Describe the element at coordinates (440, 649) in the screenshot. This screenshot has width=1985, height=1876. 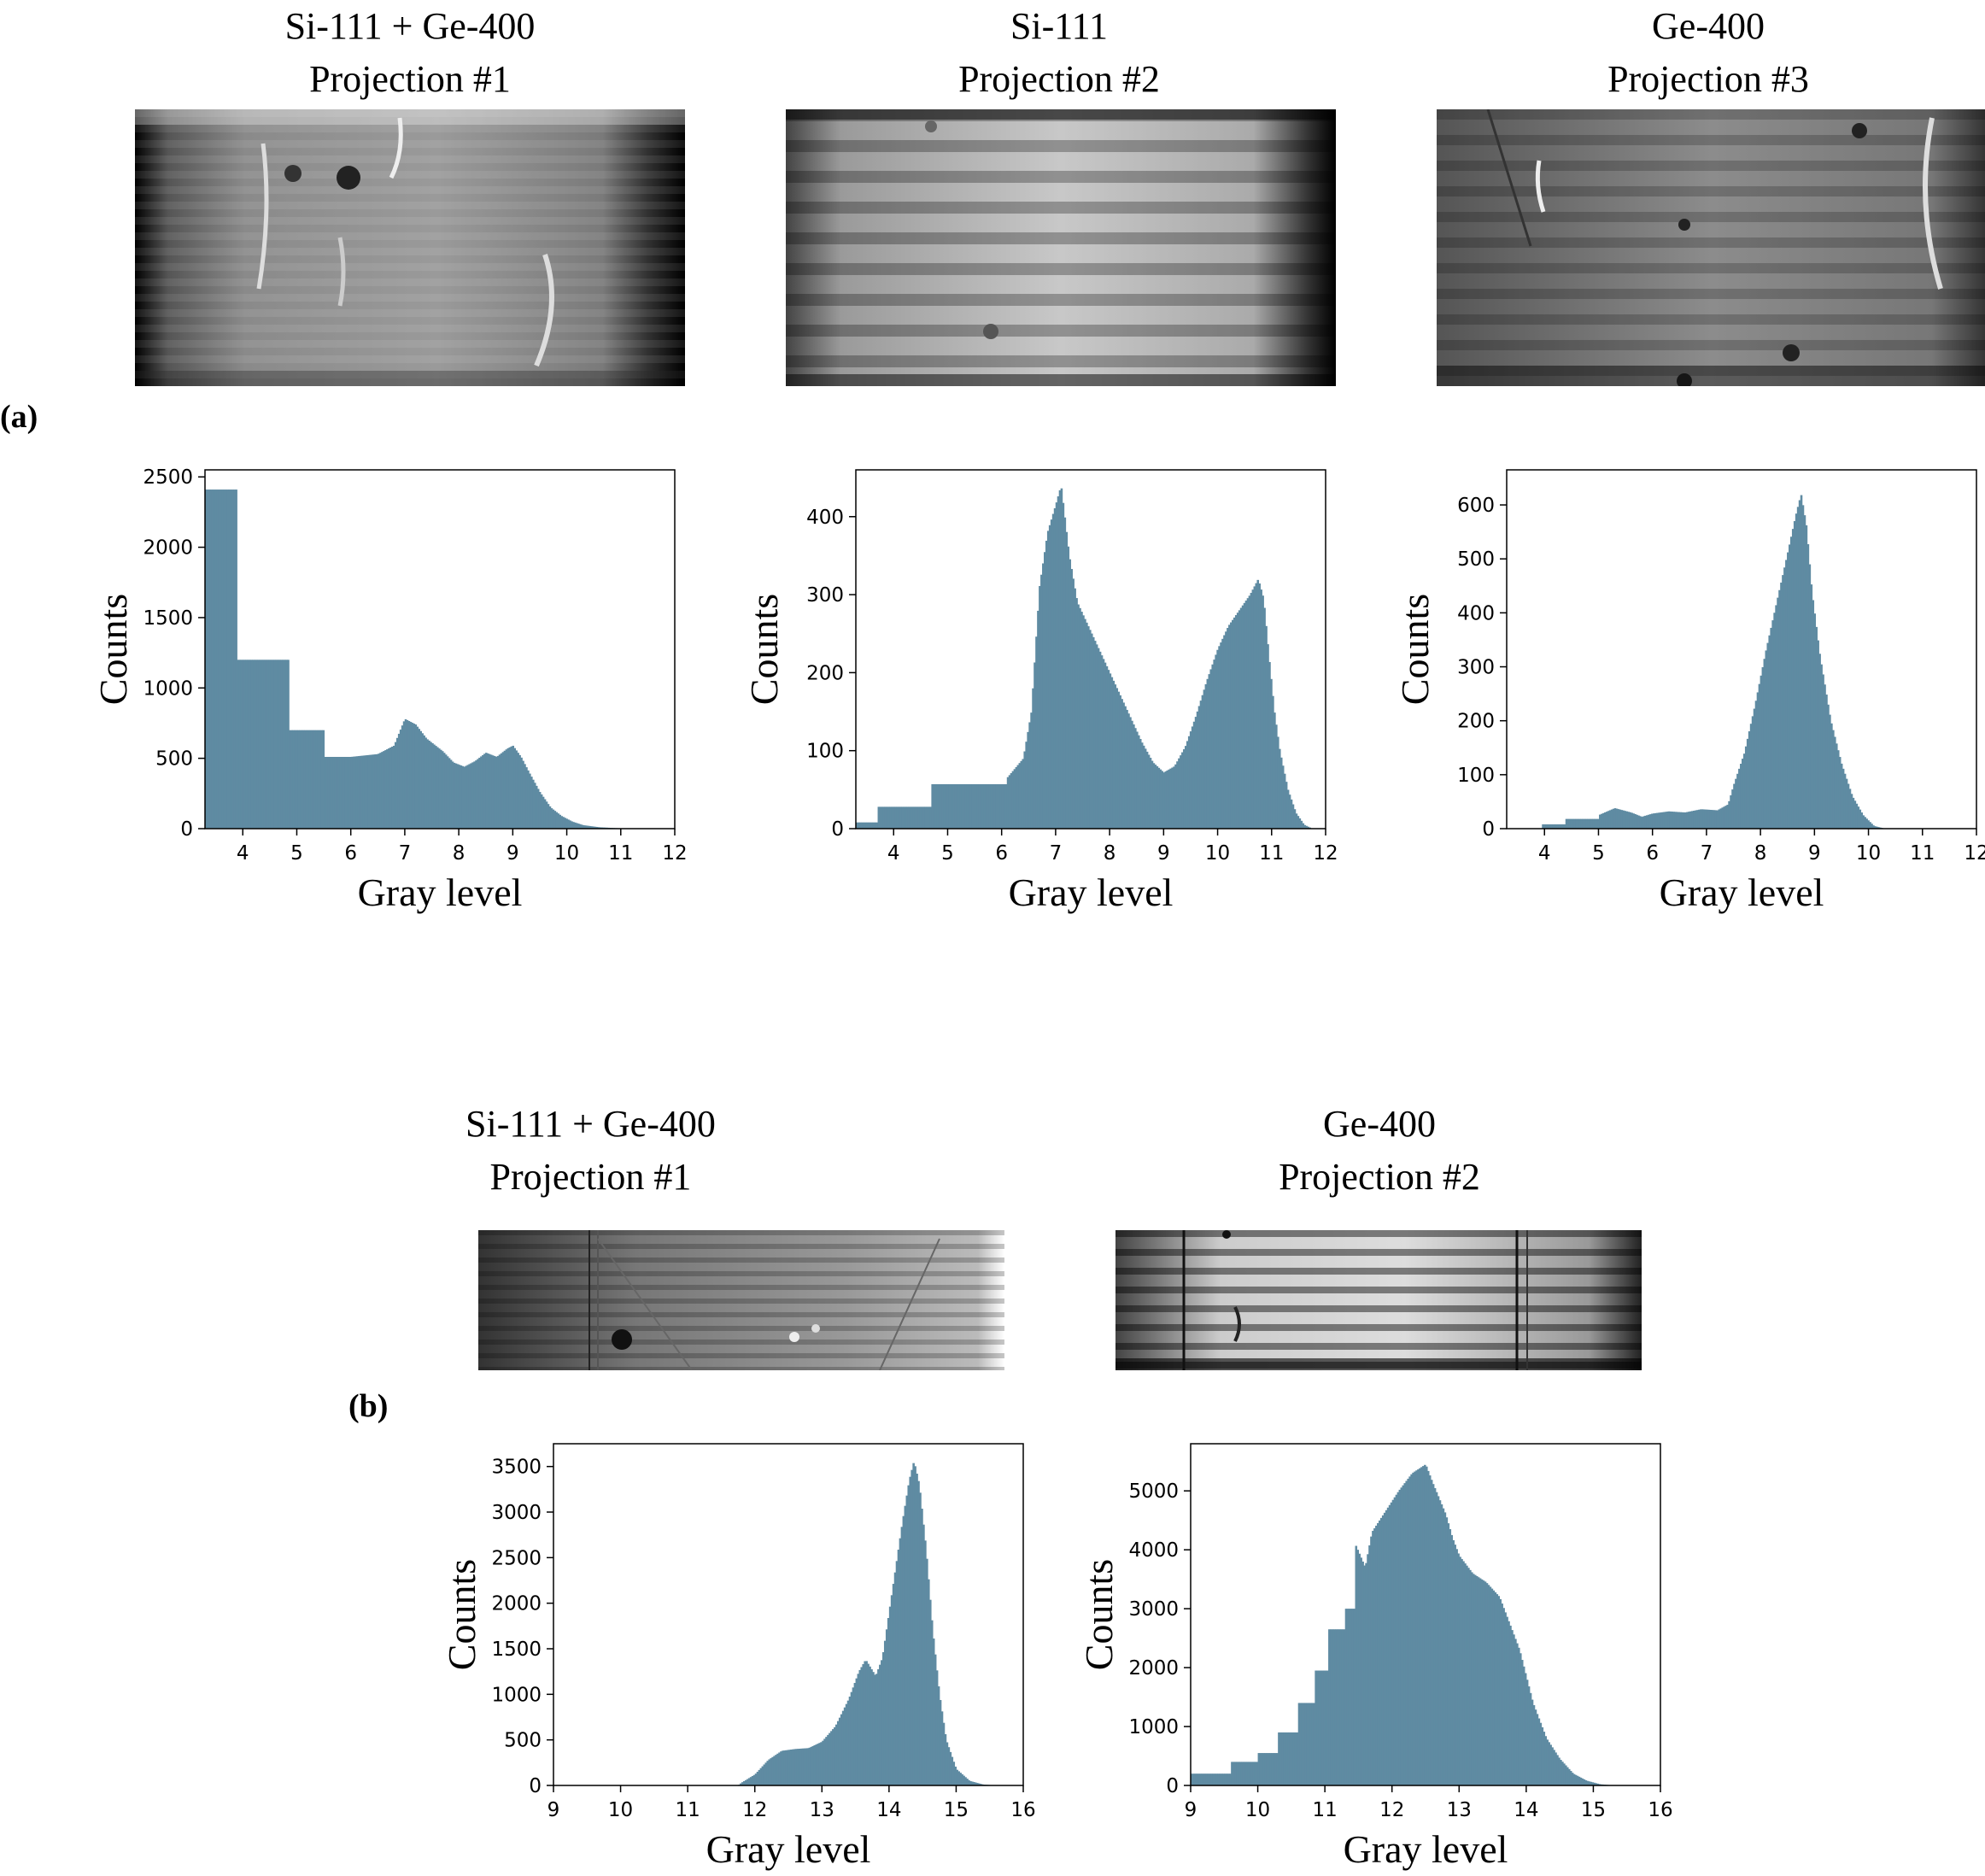
I see `plot-frame` at that location.